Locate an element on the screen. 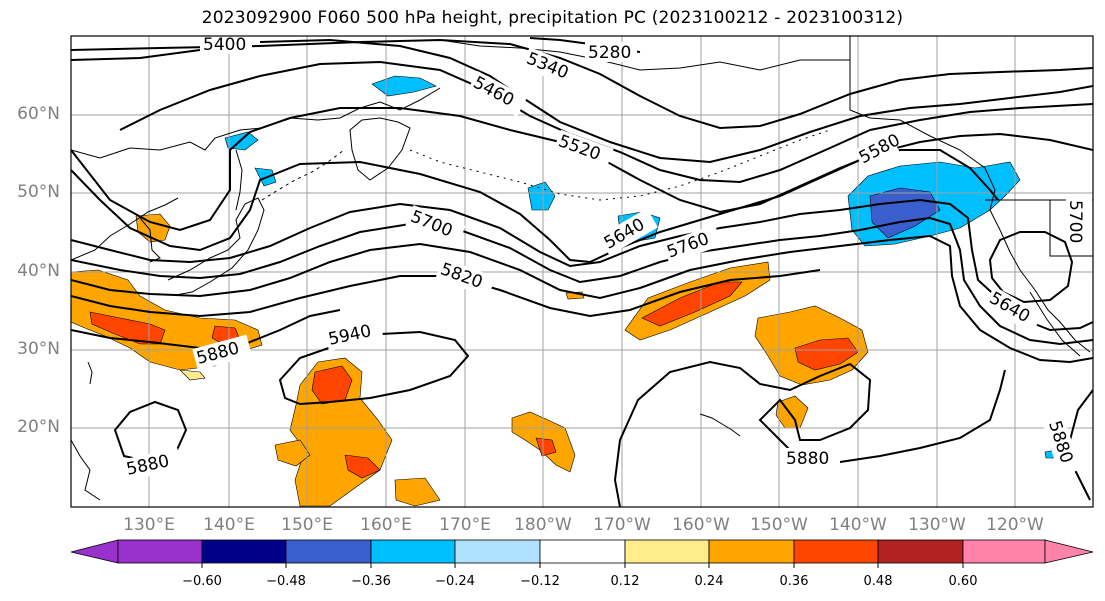 The image size is (1105, 601). lon-label-170w: 170°W is located at coordinates (622, 525).